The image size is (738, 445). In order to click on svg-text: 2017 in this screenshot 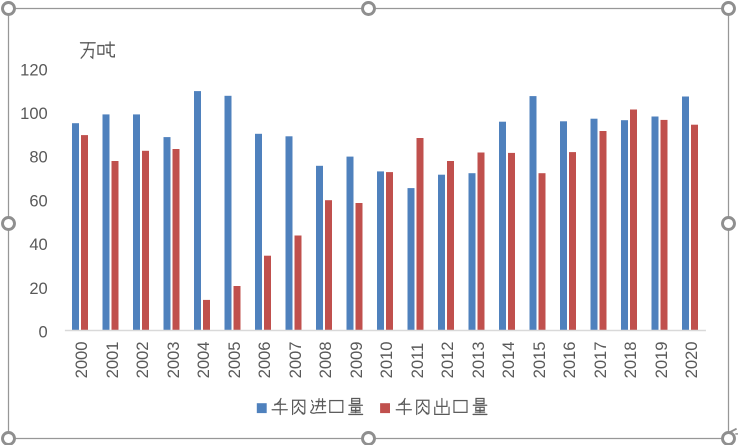, I will do `click(600, 359)`.